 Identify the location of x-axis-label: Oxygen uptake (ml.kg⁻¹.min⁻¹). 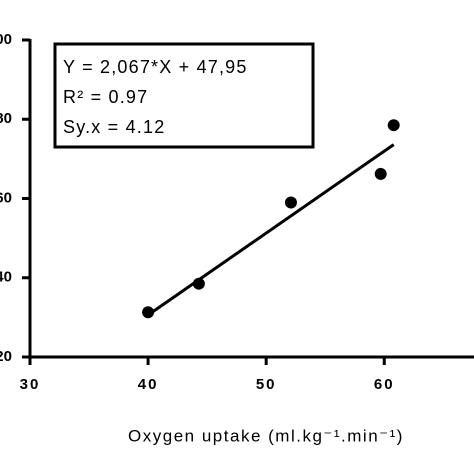
(266, 435).